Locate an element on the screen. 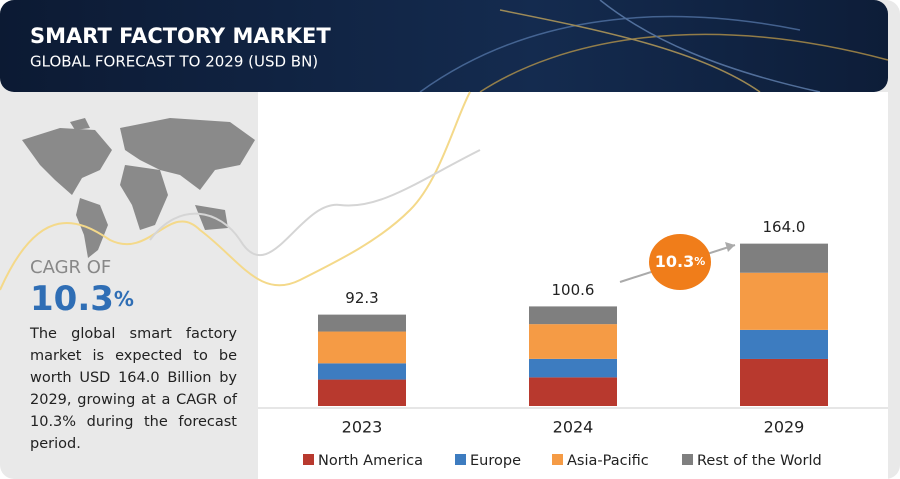  cagr-bubble is located at coordinates (680, 262).